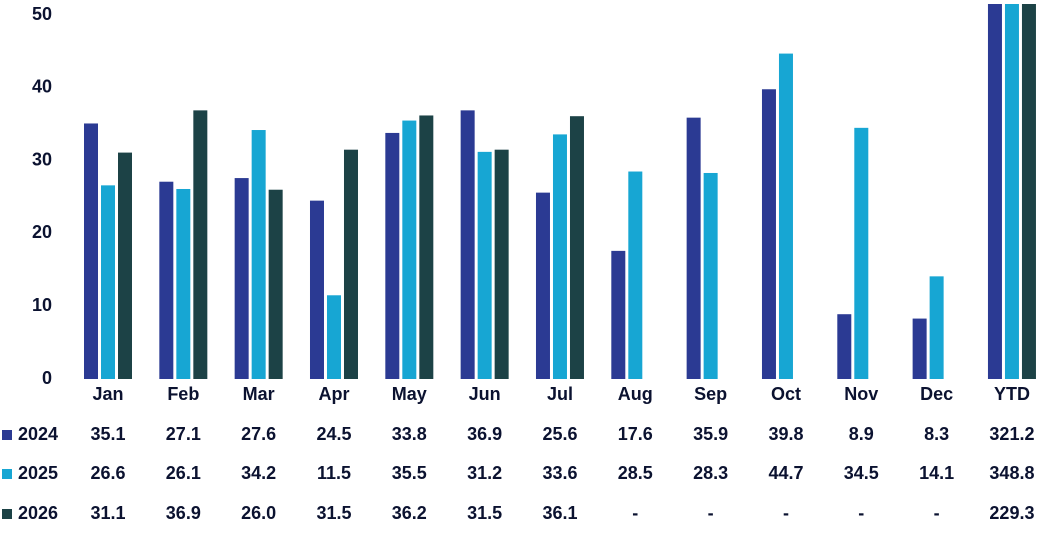 This screenshot has height=533, width=1055. What do you see at coordinates (107, 394) in the screenshot?
I see `x-tick-label: Jan` at bounding box center [107, 394].